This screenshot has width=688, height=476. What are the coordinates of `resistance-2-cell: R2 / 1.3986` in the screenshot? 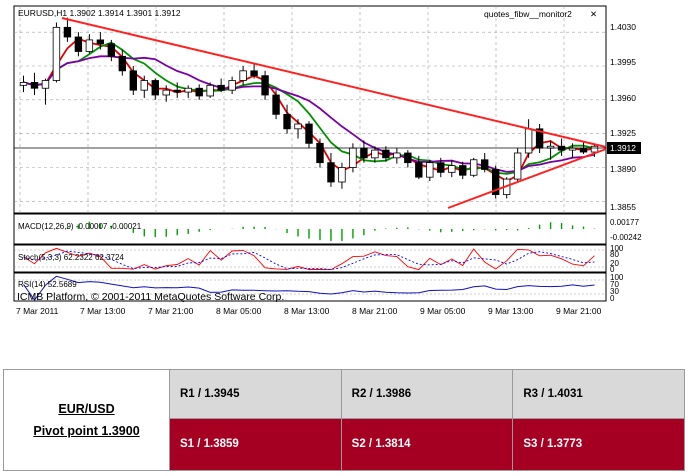 It's located at (427, 394).